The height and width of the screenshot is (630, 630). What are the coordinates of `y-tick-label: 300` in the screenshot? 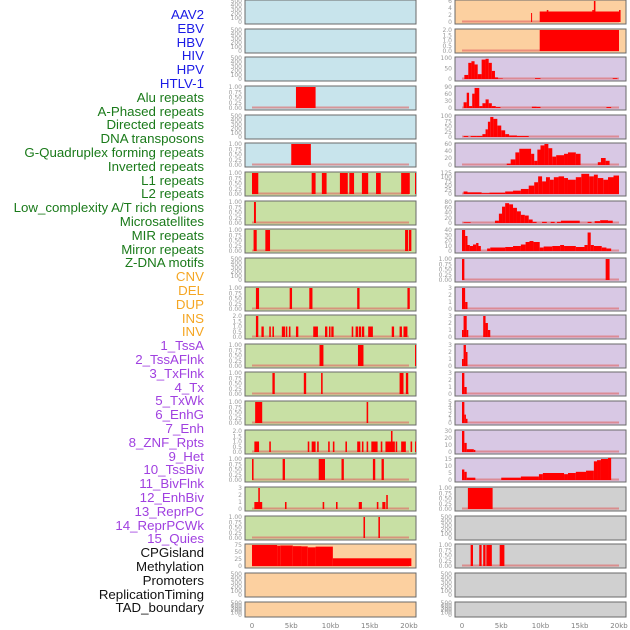 It's located at (237, 608).